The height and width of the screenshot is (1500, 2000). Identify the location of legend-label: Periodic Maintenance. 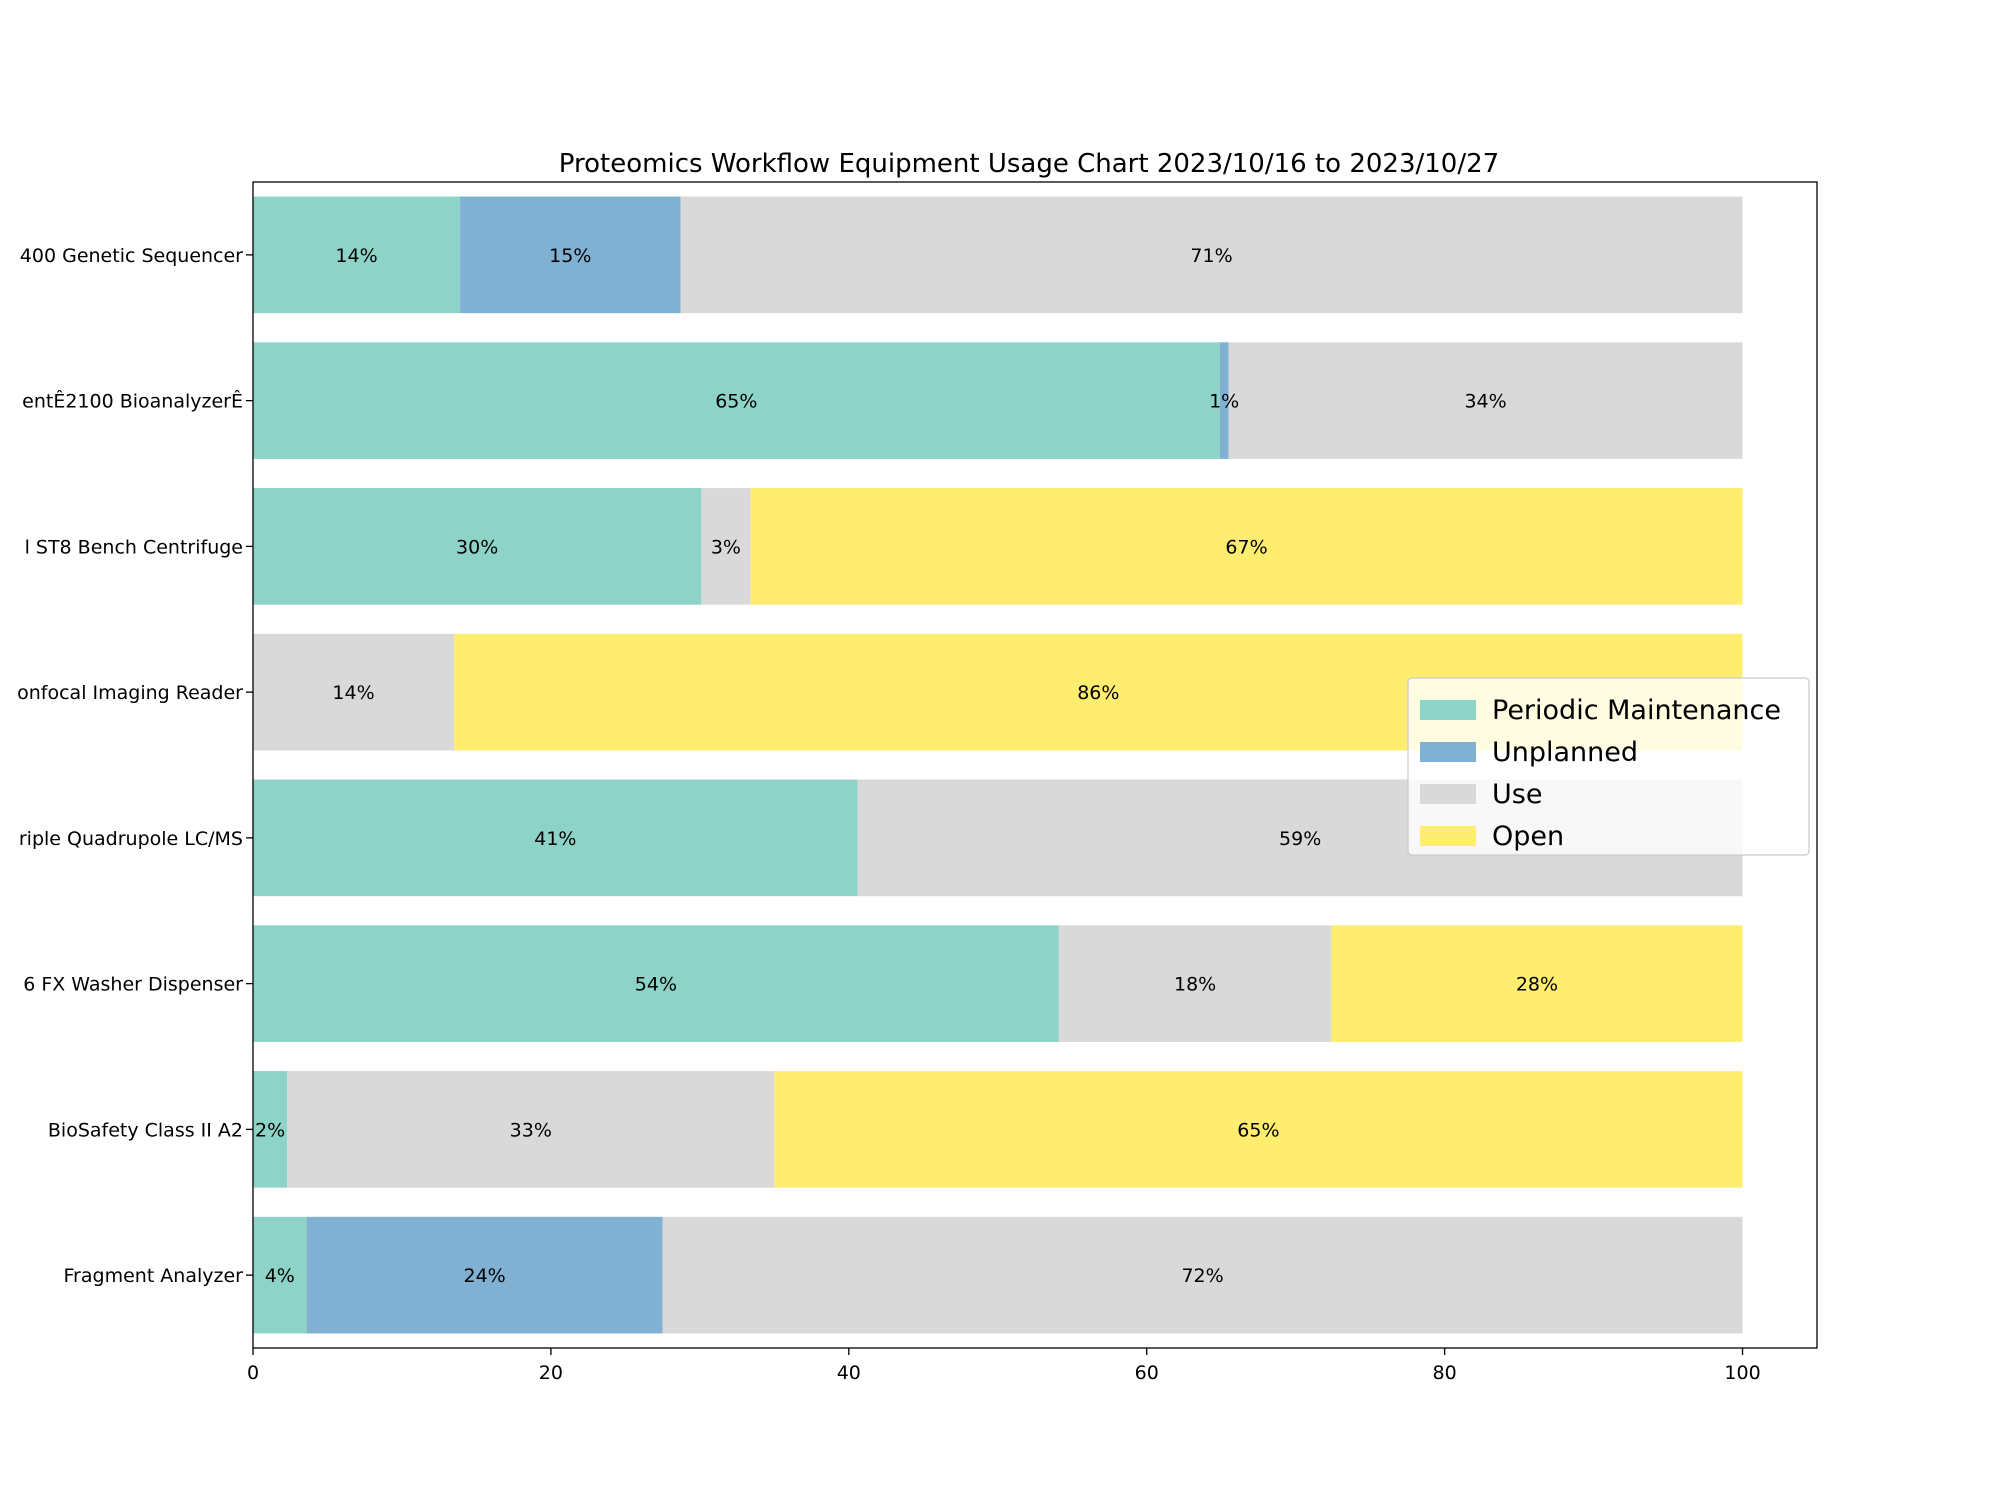
(1636, 710).